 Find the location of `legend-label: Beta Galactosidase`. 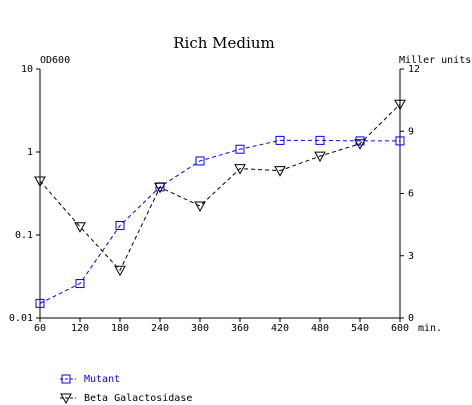

legend-label: Beta Galactosidase is located at coordinates (138, 398).